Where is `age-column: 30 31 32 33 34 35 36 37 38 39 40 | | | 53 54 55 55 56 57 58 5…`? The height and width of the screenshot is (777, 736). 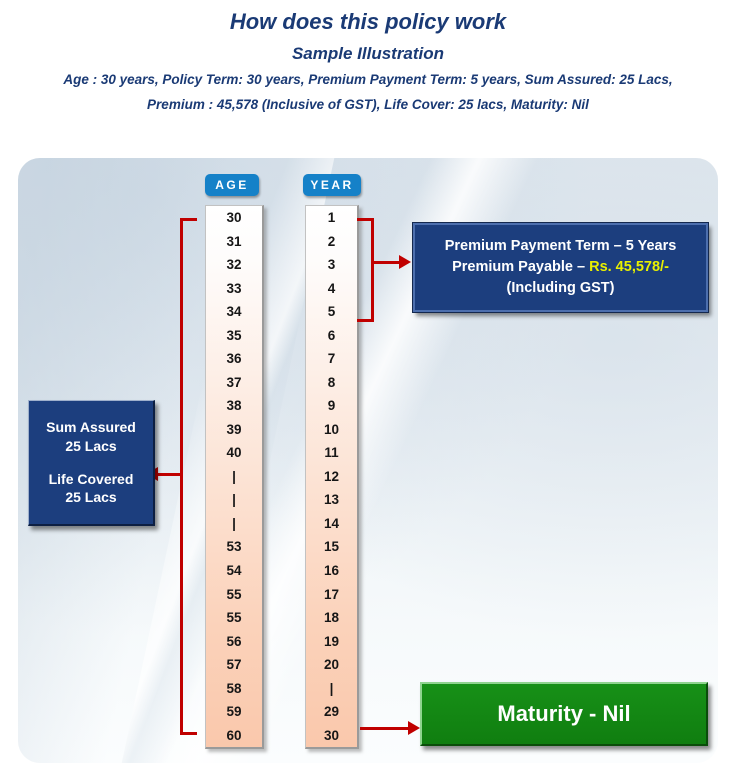
age-column: 30 31 32 33 34 35 36 37 38 39 40 | | | 53 54 55 55 56 57 58 5… is located at coordinates (234, 477).